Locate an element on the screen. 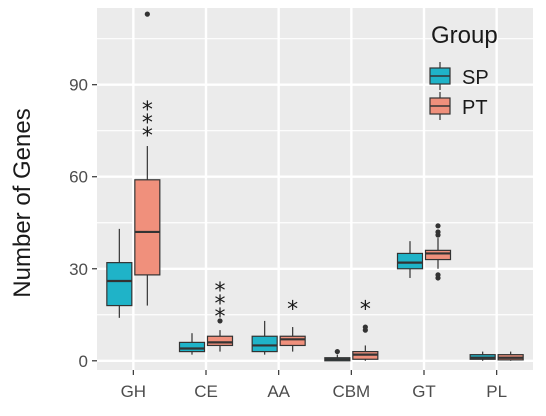 The width and height of the screenshot is (546, 416). y-tick-label: 30 is located at coordinates (78, 269).